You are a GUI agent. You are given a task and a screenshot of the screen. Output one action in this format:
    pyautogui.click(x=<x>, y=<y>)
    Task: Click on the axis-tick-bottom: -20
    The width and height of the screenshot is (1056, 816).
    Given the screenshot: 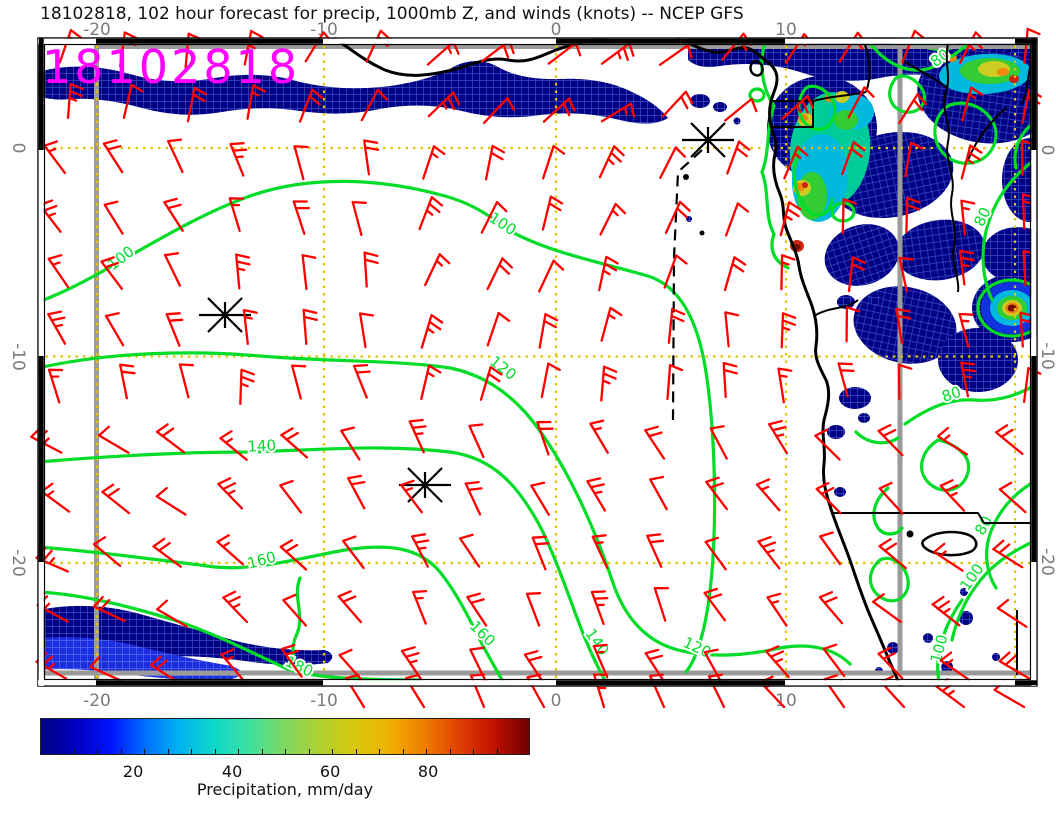 What is the action you would take?
    pyautogui.click(x=97, y=701)
    